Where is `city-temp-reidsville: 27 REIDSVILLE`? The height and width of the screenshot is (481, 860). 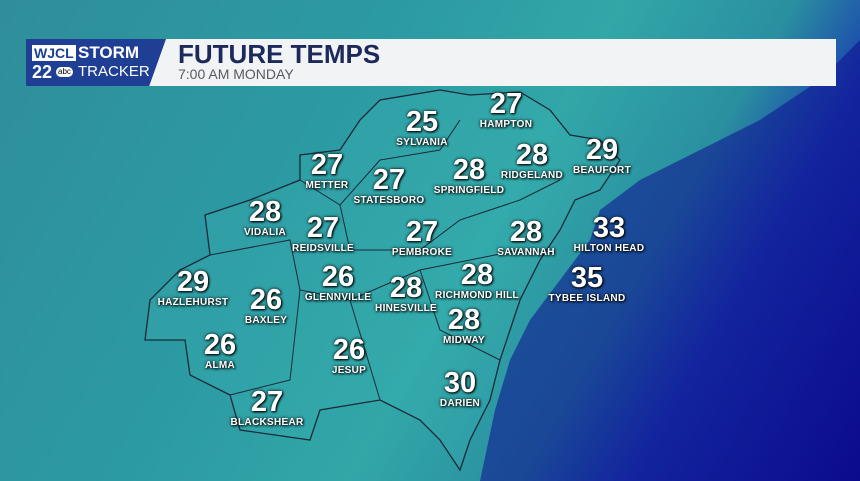
city-temp-reidsville: 27 REIDSVILLE is located at coordinates (323, 234).